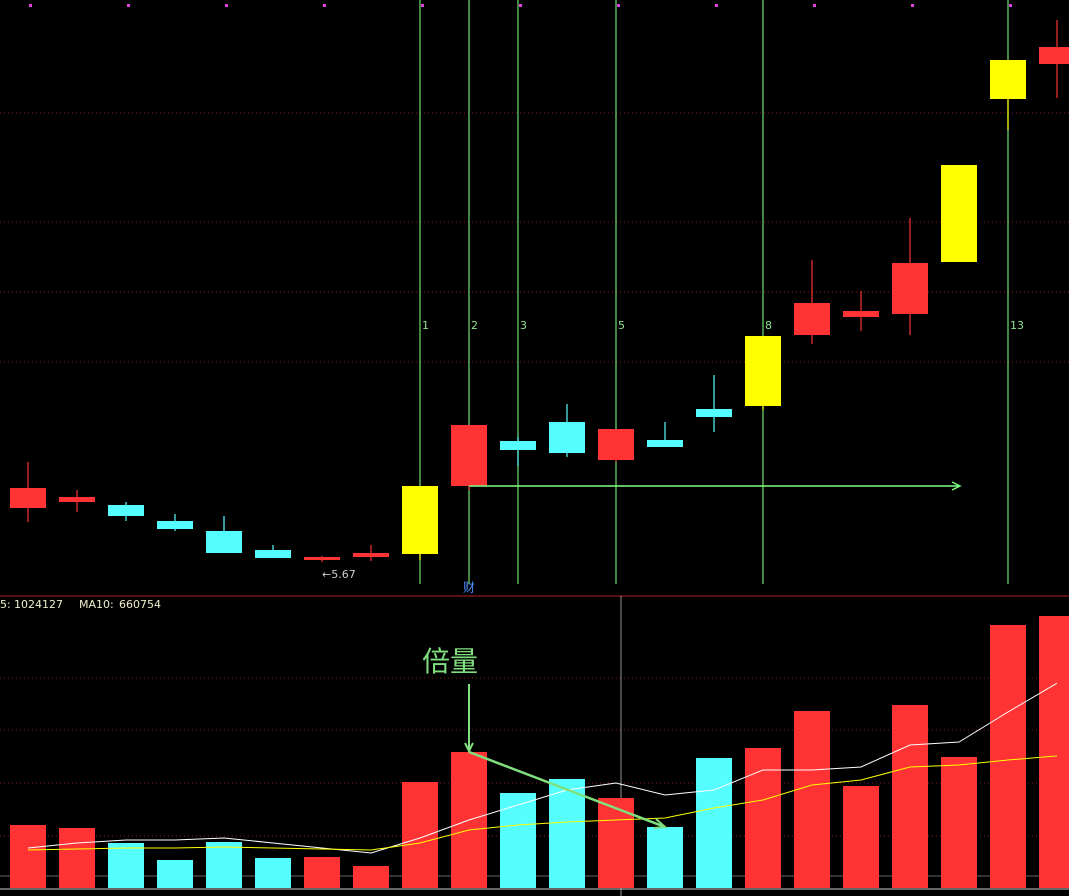 Image resolution: width=1069 pixels, height=896 pixels. What do you see at coordinates (425, 325) in the screenshot?
I see `time-label: 1` at bounding box center [425, 325].